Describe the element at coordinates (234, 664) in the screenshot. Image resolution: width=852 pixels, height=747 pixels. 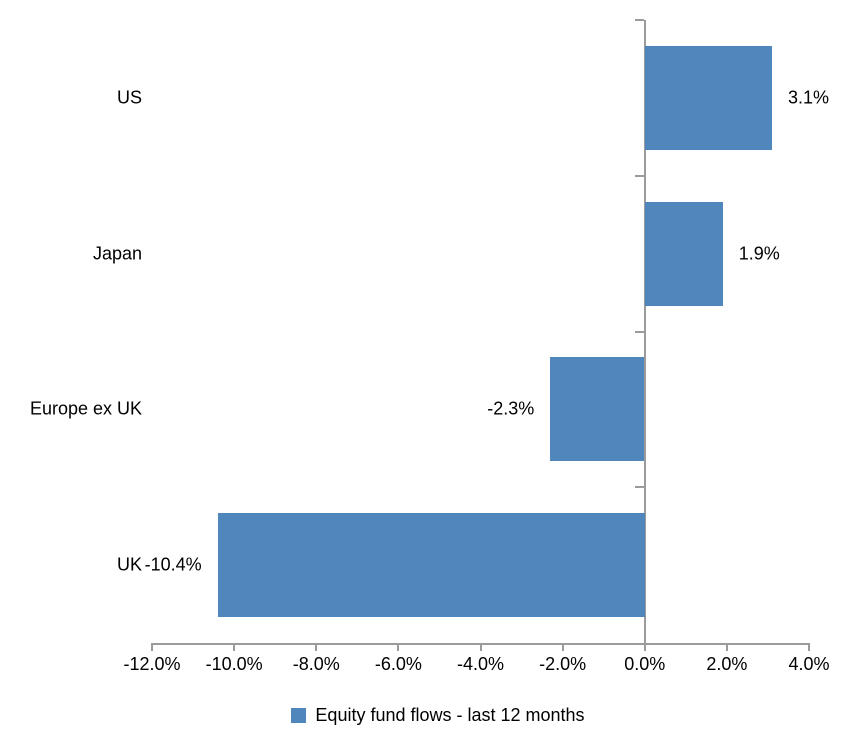
I see `x-tick-label: -10.0%` at that location.